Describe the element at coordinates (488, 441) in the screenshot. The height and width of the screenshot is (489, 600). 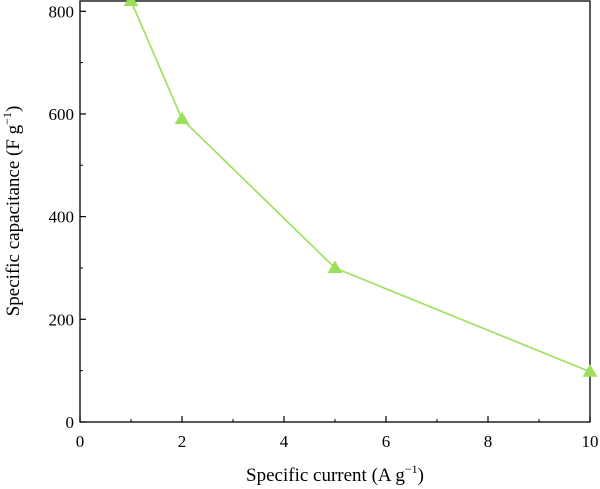
I see `x-tick-label: 8` at that location.